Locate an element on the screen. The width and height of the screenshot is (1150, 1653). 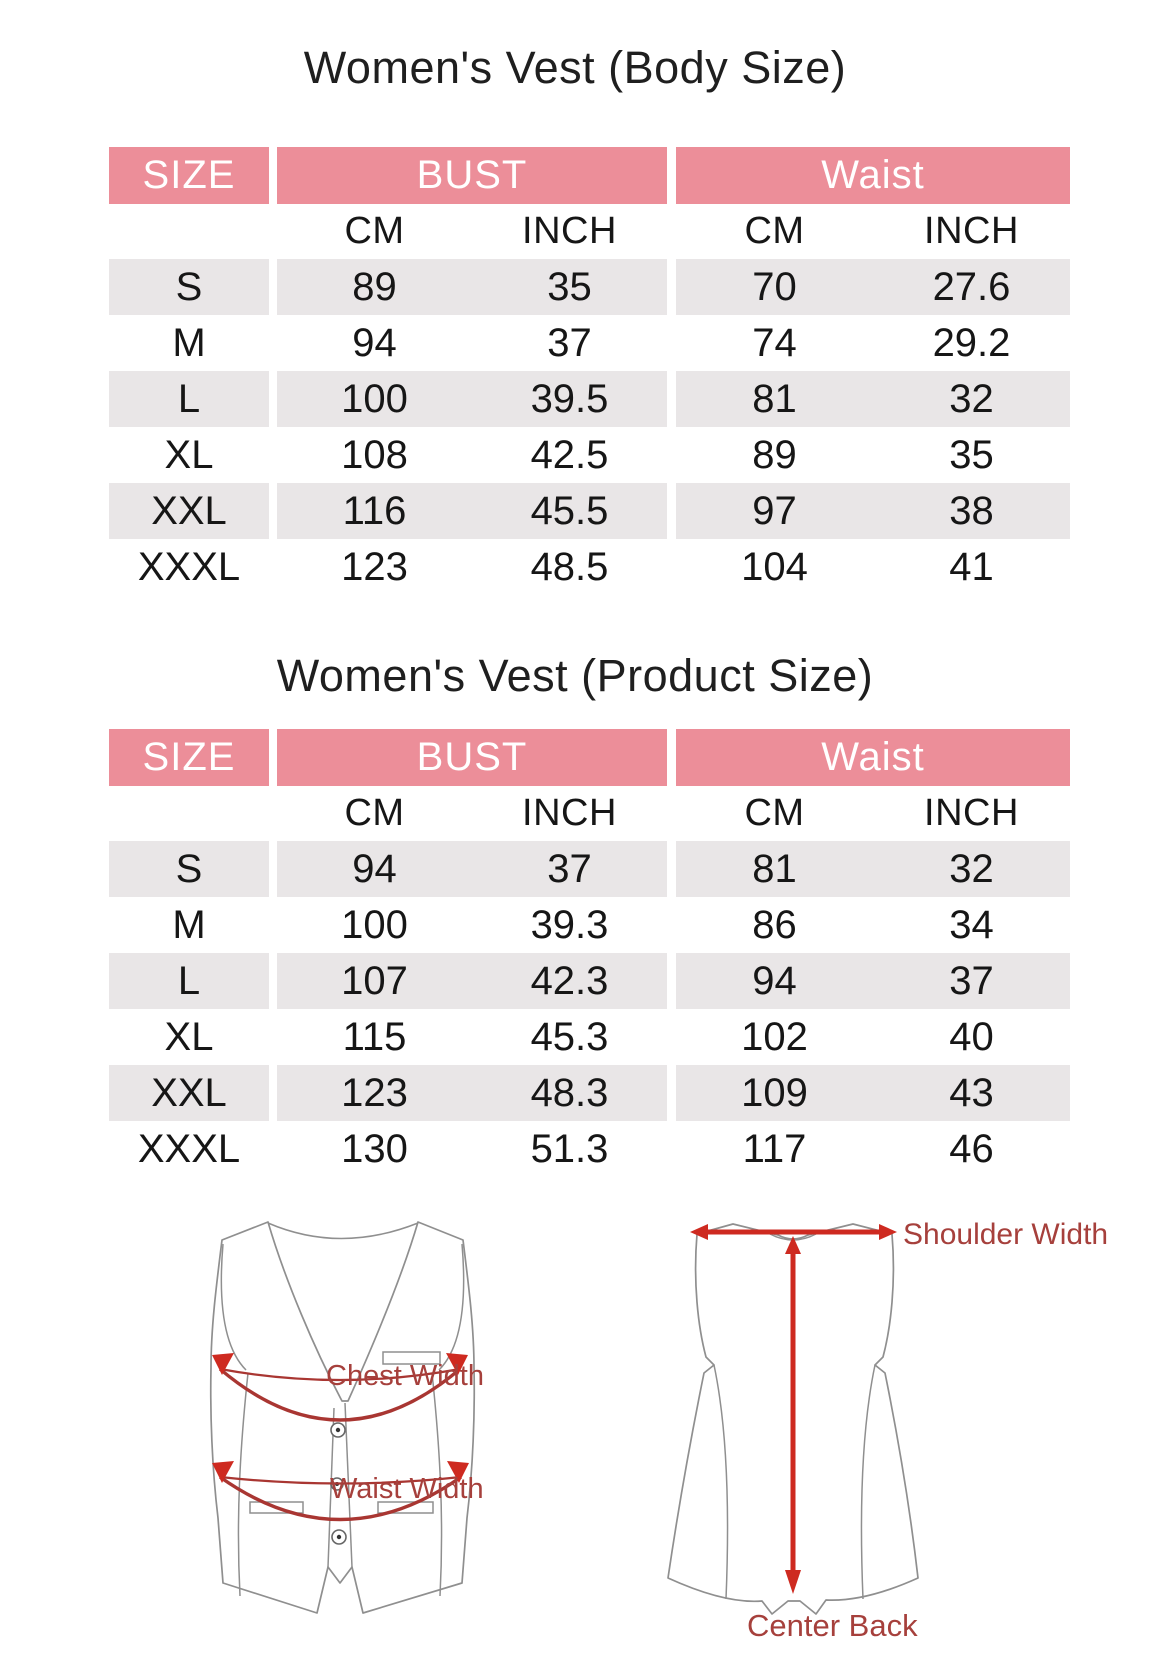
waist-inch-cell: 43 is located at coordinates (971, 1093).